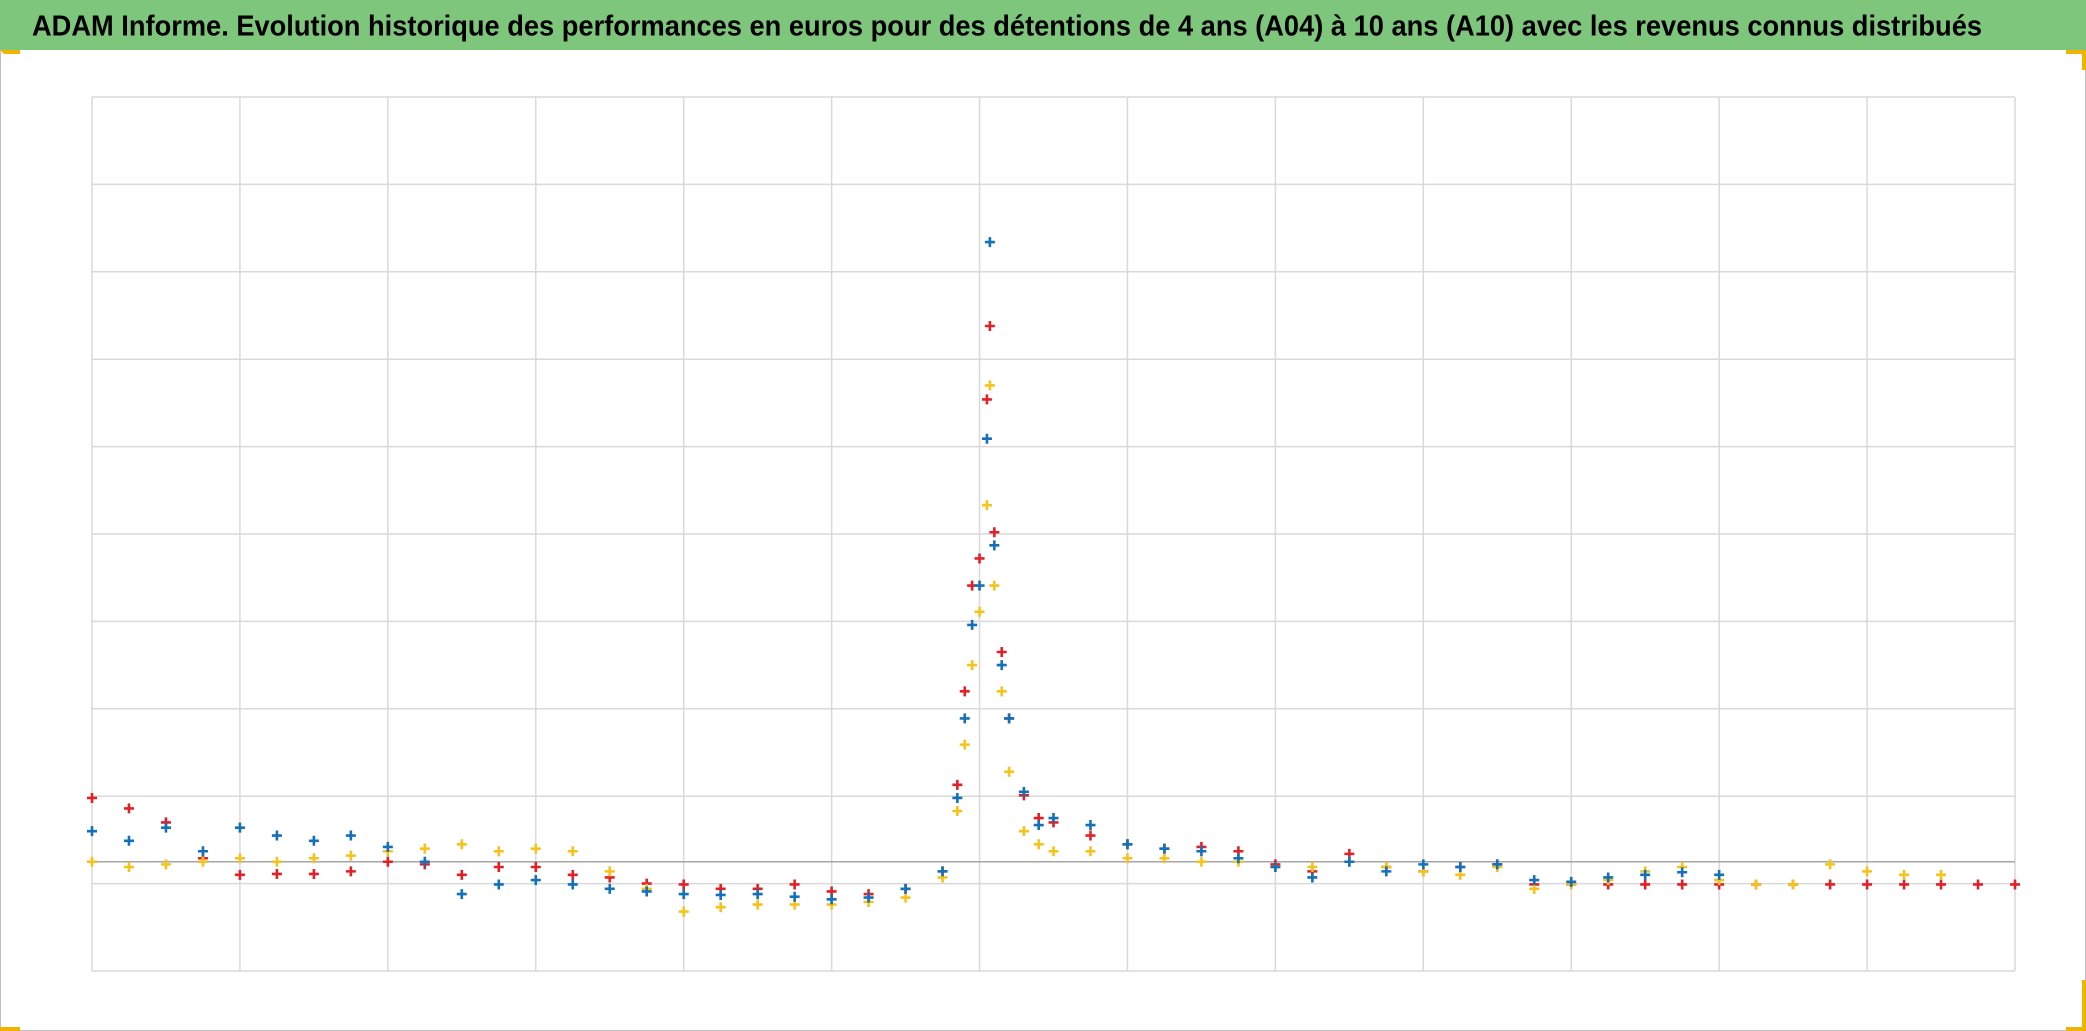  I want to click on title-bar, so click(1043, 25).